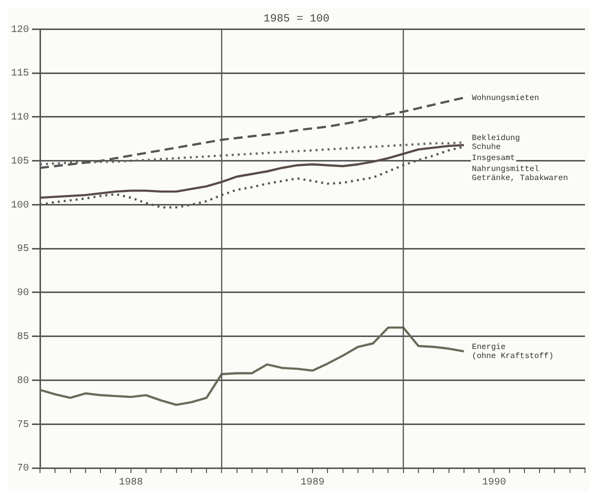 Image resolution: width=597 pixels, height=499 pixels. Describe the element at coordinates (23, 381) in the screenshot. I see `y-tick-label: 80` at that location.